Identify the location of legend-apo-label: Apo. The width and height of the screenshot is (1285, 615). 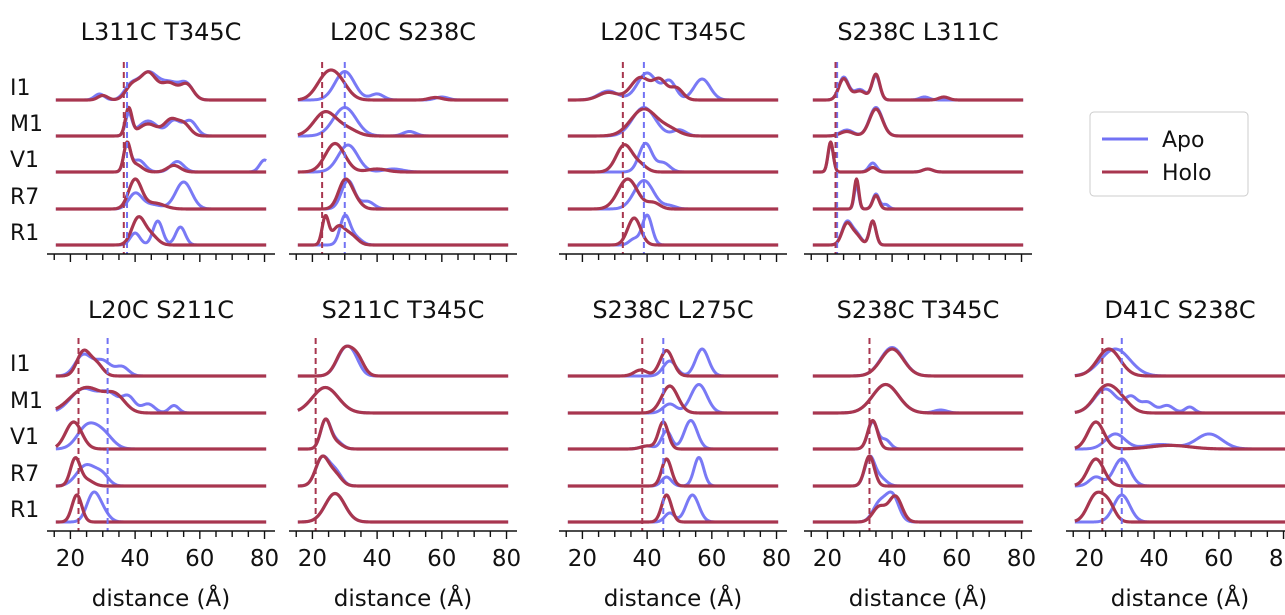
(1183, 140).